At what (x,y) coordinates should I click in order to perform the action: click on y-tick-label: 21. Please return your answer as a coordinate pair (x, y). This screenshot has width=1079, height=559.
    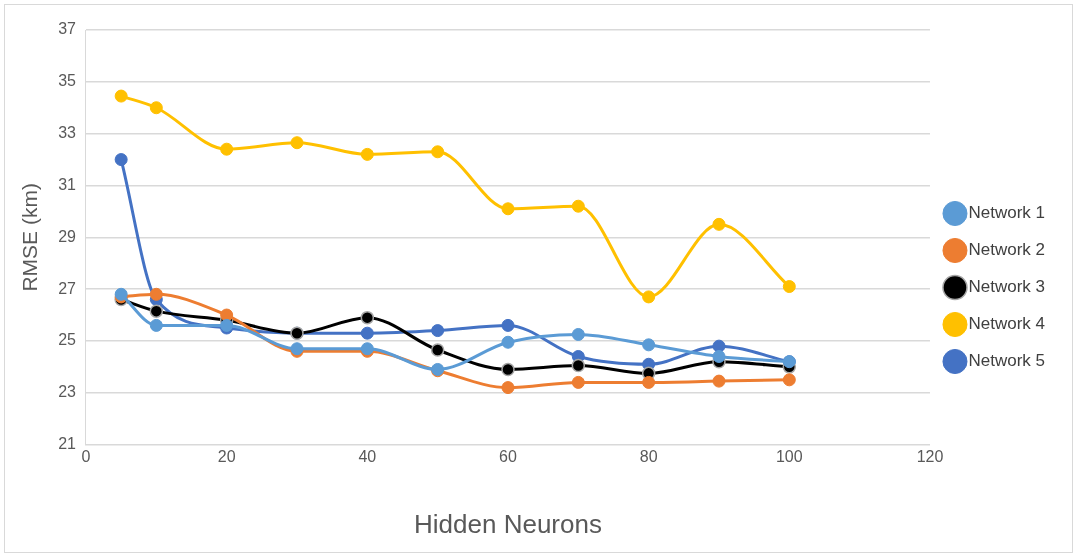
    Looking at the image, I should click on (67, 444).